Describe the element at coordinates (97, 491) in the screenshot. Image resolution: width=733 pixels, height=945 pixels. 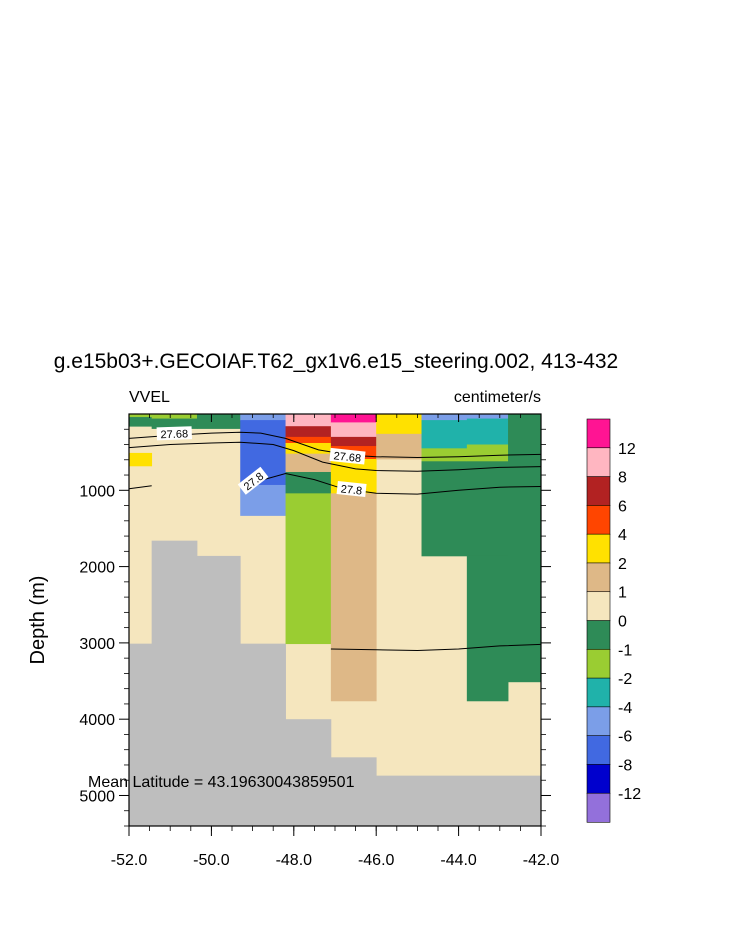
I see `y-tick-label: 1000` at that location.